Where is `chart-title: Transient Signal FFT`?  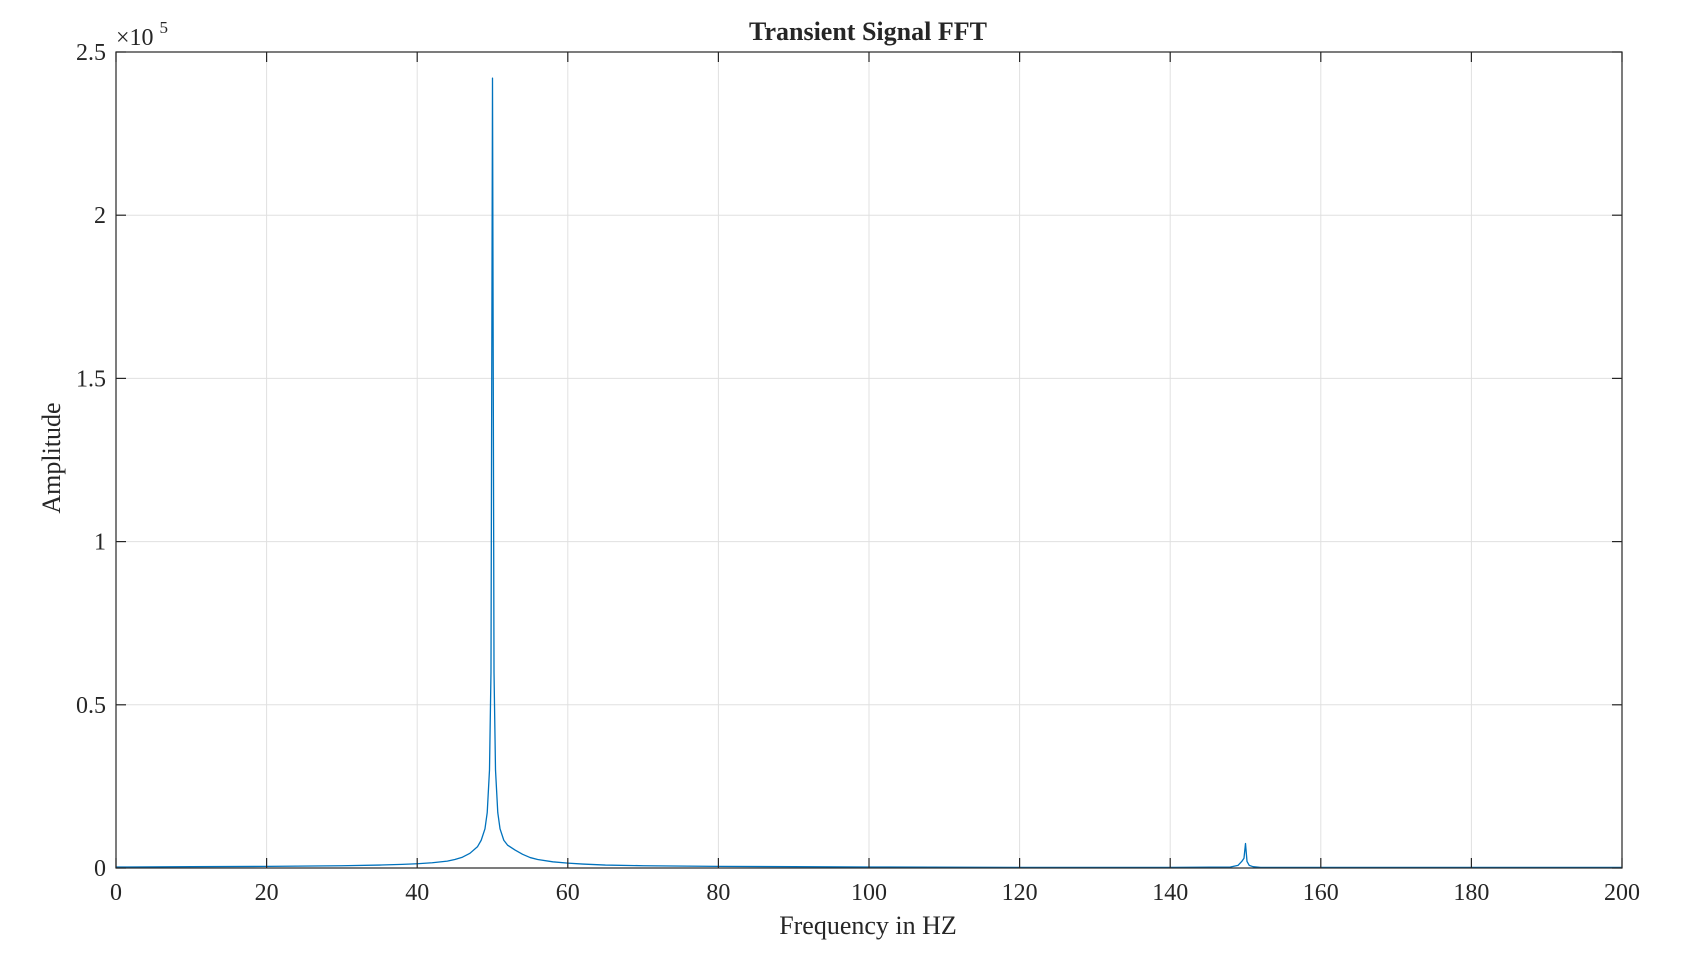 chart-title: Transient Signal FFT is located at coordinates (868, 31).